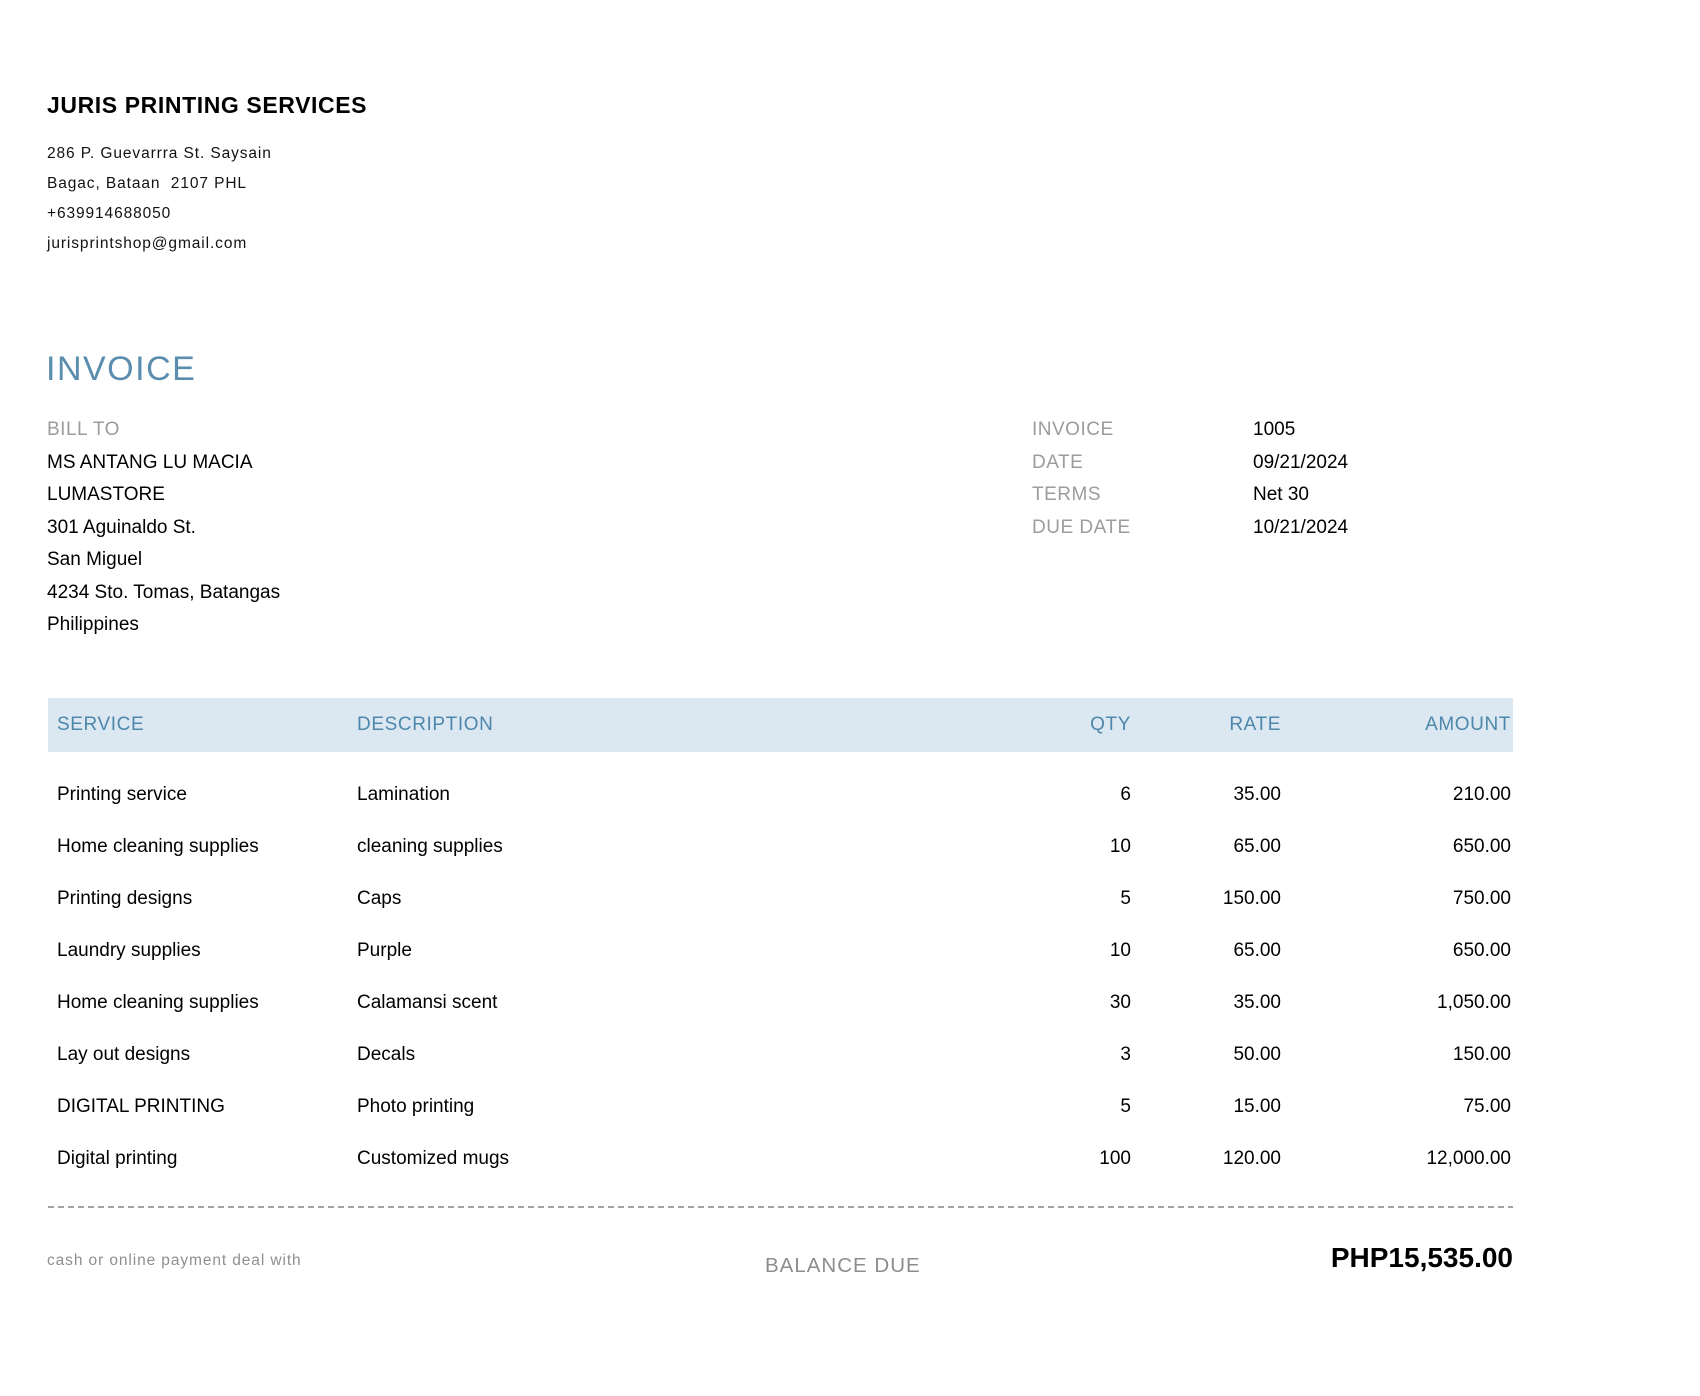  Describe the element at coordinates (1066, 495) in the screenshot. I see `meta-label-terms: TERMS` at that location.